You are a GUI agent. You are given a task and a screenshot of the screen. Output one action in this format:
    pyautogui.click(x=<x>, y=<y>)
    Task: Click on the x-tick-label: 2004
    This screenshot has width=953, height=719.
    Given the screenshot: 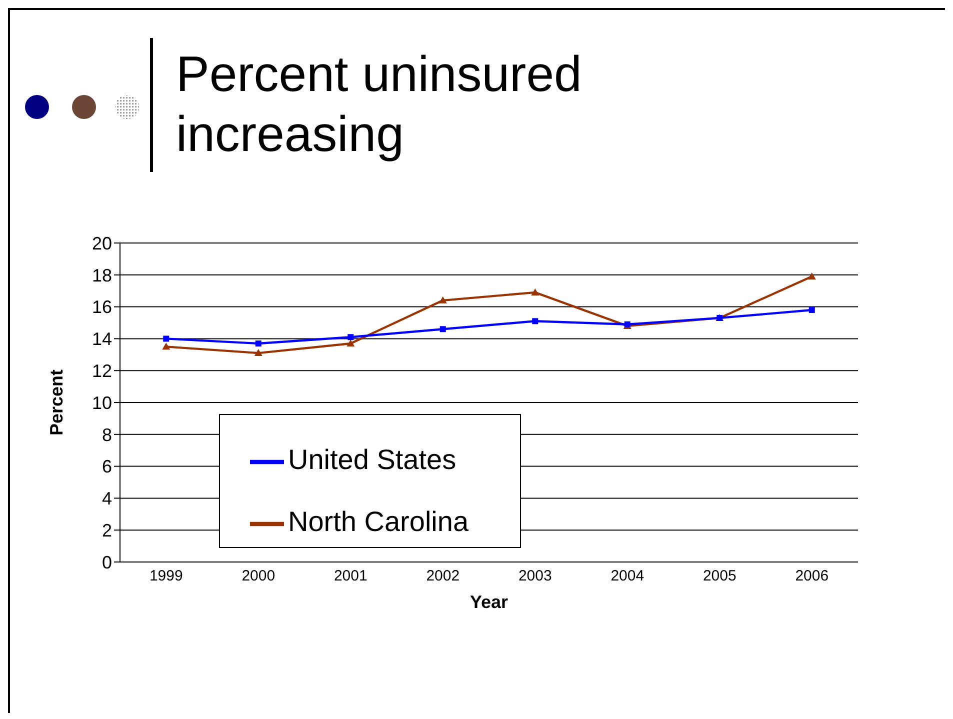 What is the action you would take?
    pyautogui.click(x=627, y=576)
    